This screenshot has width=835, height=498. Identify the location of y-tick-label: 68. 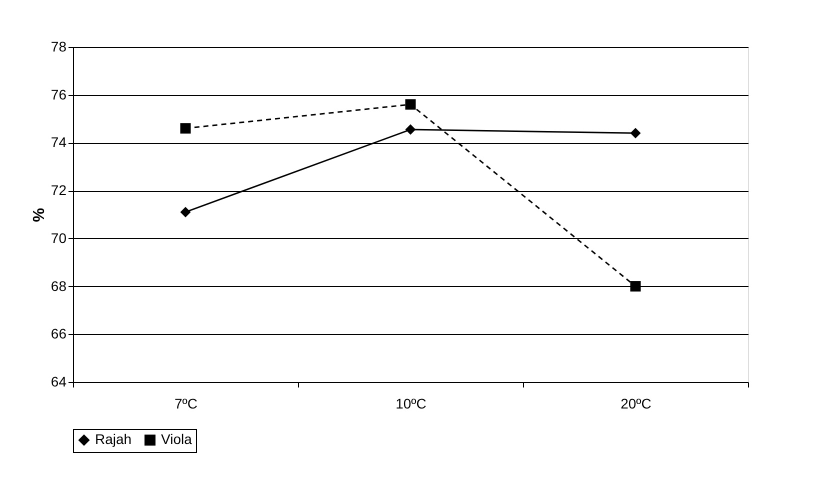
(58, 286).